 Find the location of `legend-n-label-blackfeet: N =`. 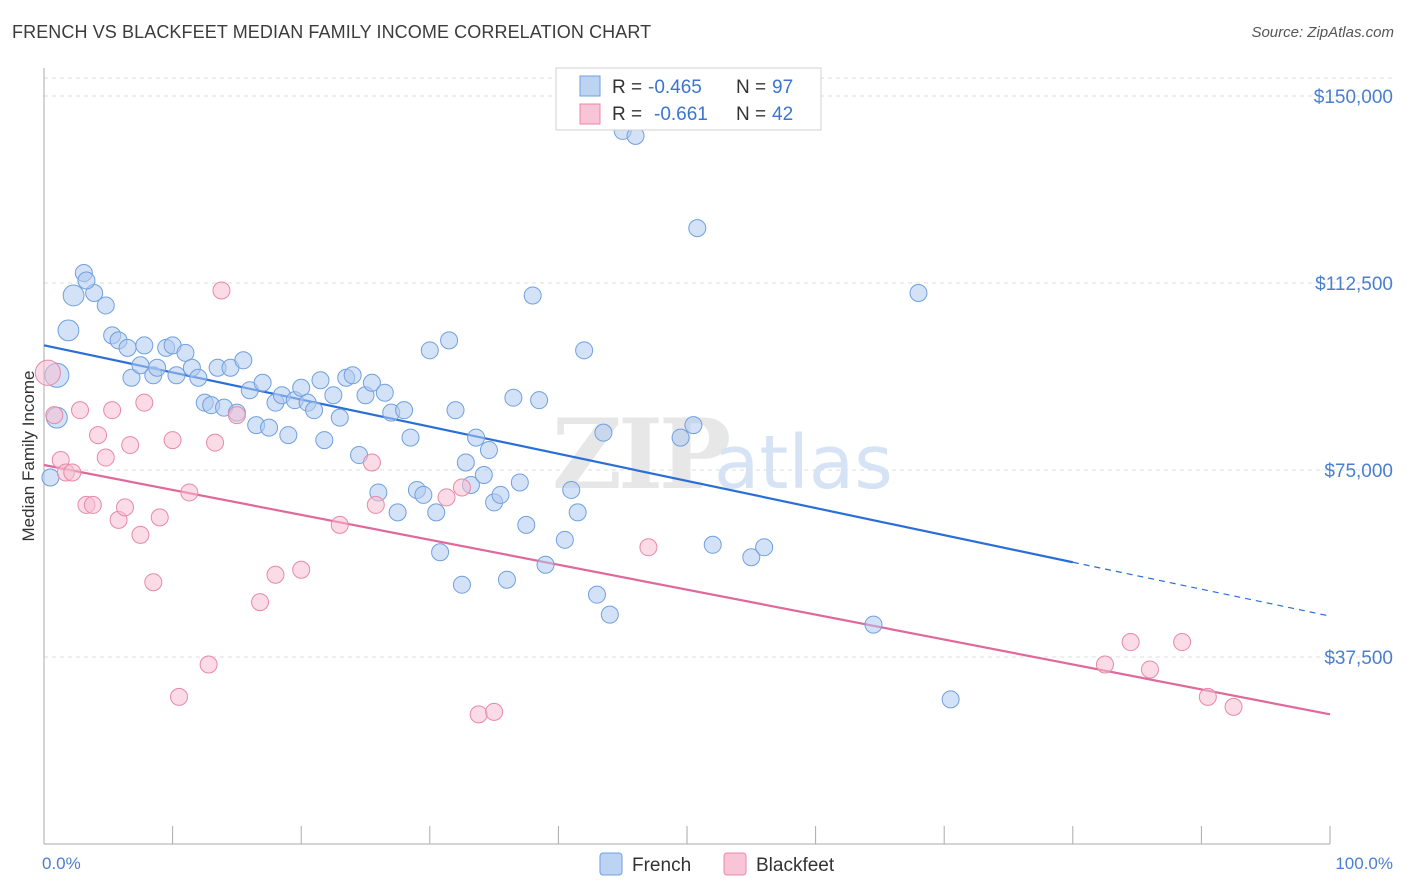

legend-n-label-blackfeet: N = is located at coordinates (751, 114).